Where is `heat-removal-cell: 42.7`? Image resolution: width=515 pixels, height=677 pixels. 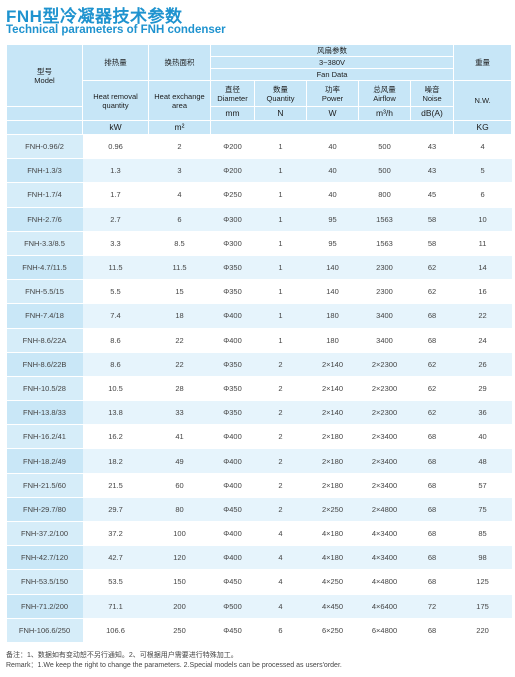
heat-removal-cell: 42.7 is located at coordinates (115, 557).